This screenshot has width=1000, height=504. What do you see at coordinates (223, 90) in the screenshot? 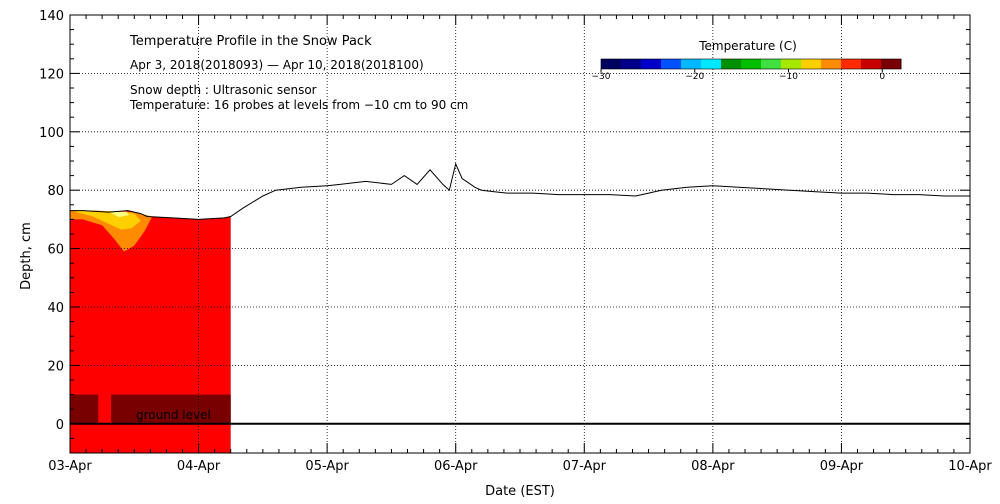
I see `annotation-snow-depth: Snow depth : Ultrasonic sensor` at bounding box center [223, 90].